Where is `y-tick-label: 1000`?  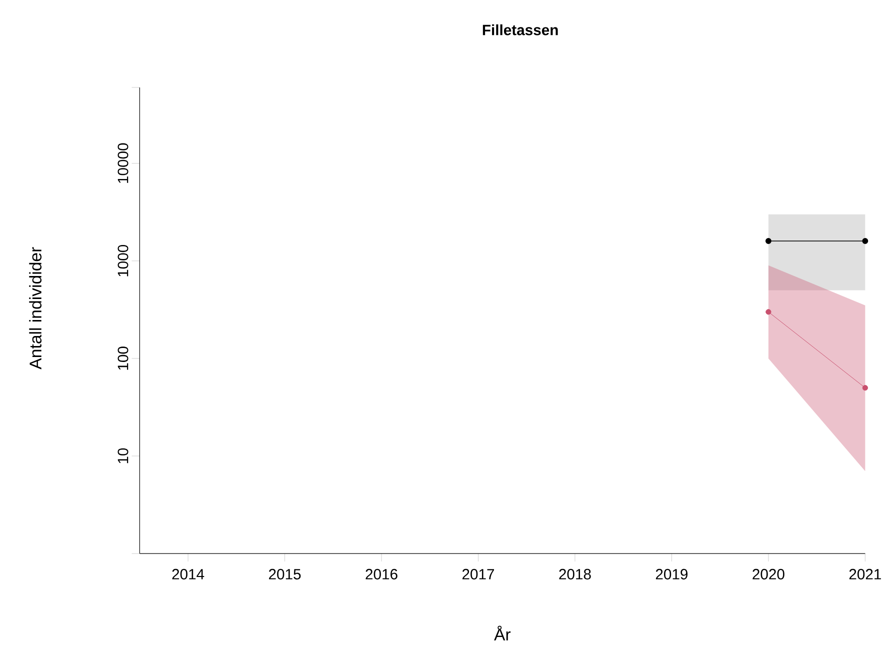
y-tick-label: 1000 is located at coordinates (123, 260).